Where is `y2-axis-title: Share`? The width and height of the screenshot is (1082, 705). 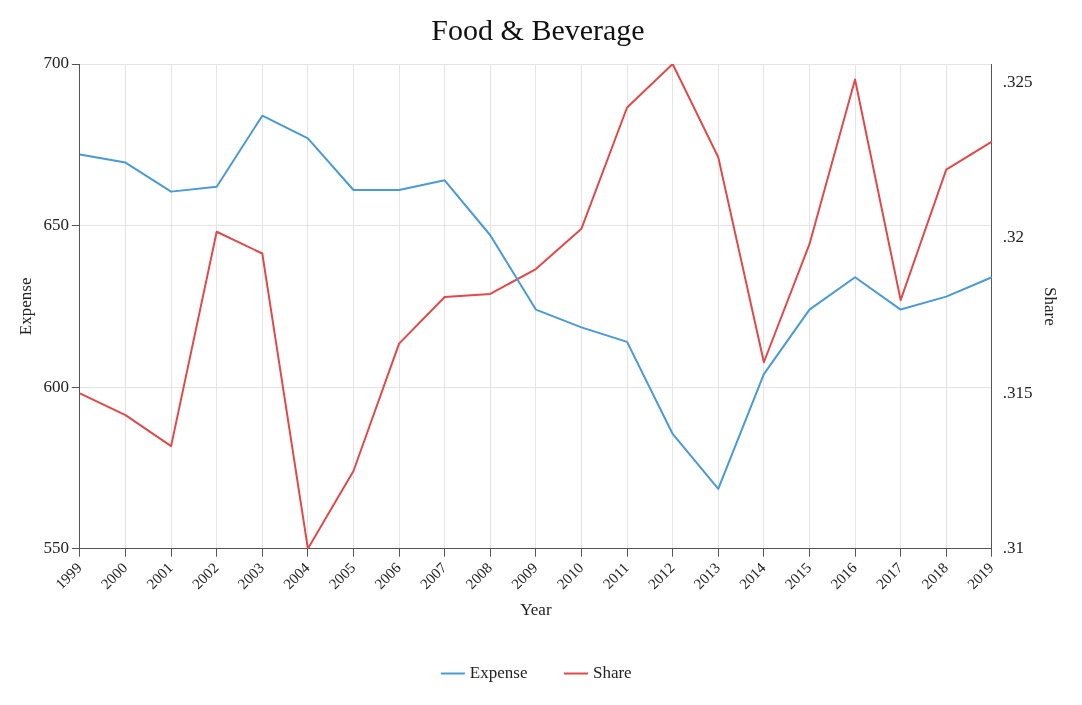
y2-axis-title: Share is located at coordinates (1051, 306).